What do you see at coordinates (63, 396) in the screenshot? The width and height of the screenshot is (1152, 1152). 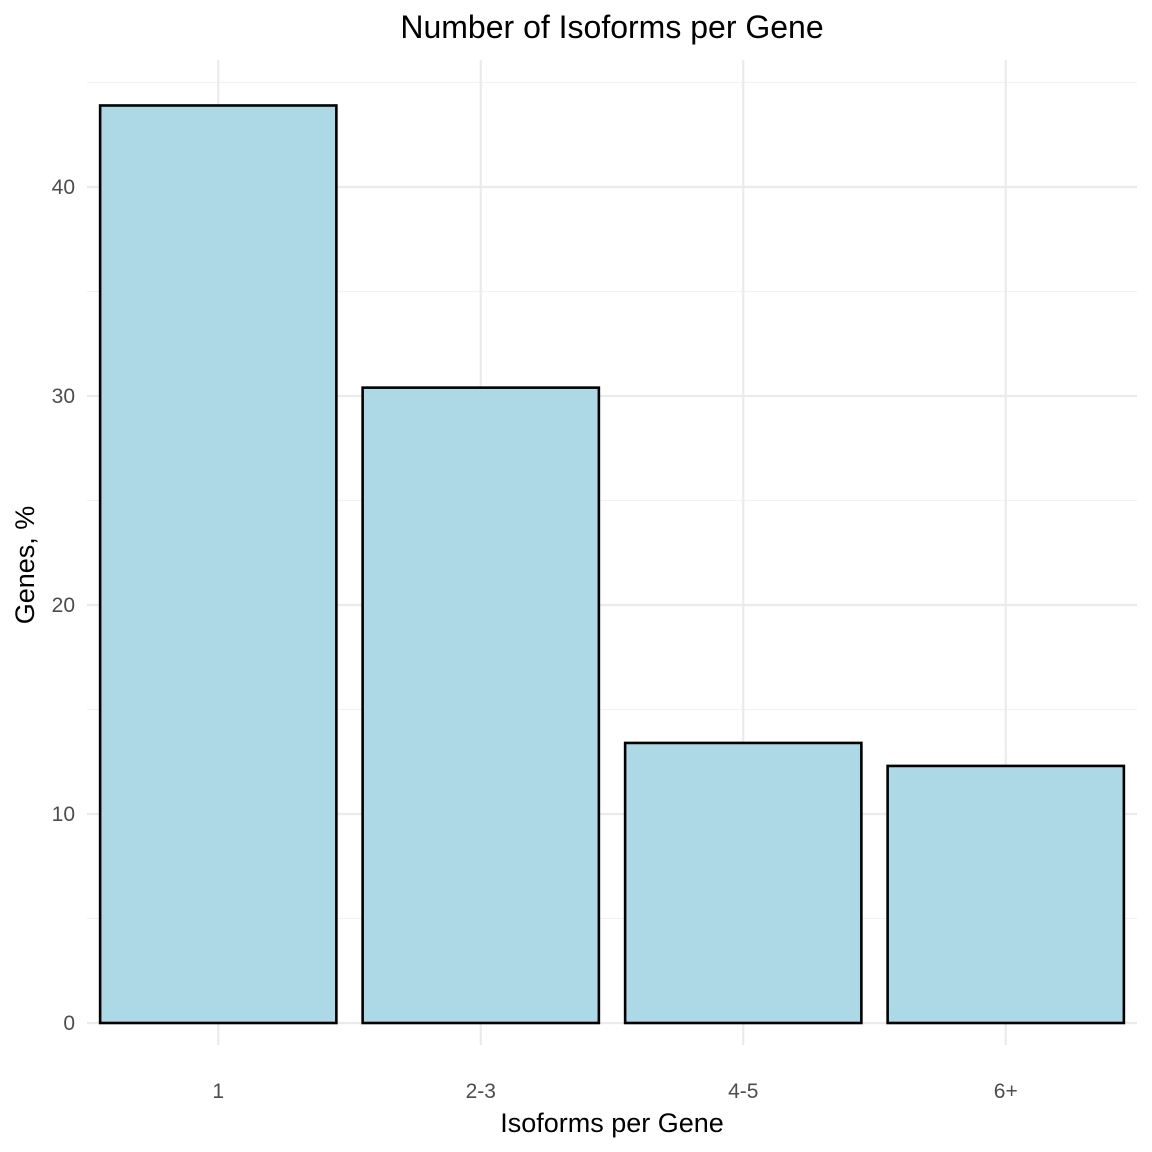 I see `y-tick-label: 30` at bounding box center [63, 396].